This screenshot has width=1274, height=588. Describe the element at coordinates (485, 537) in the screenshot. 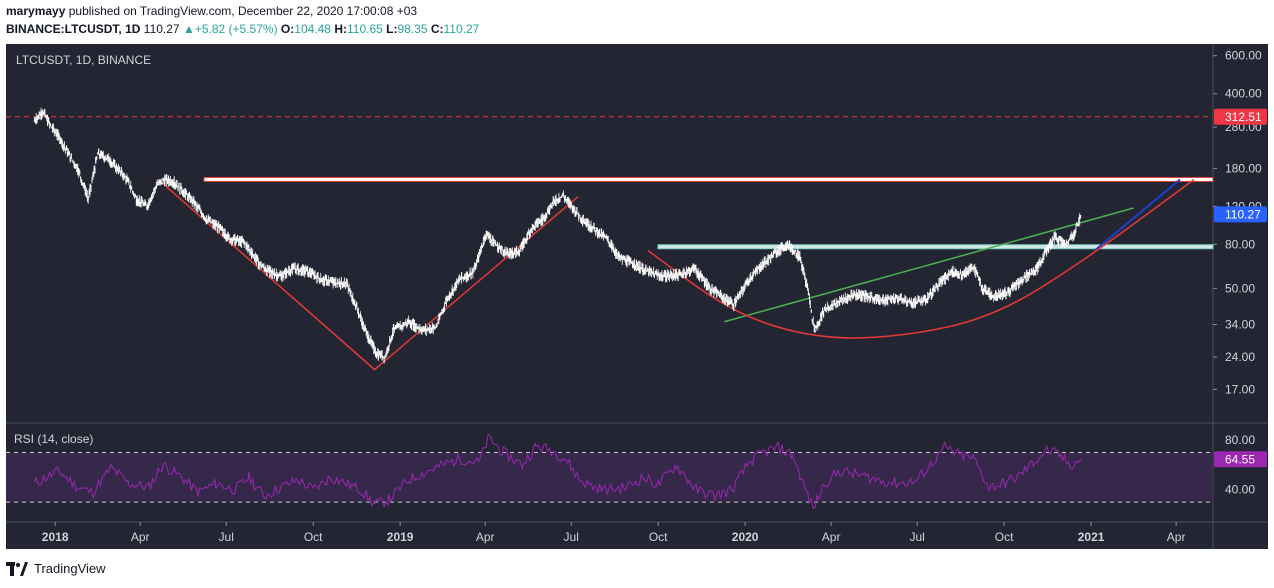

I see `x-tick-label: Apr` at that location.